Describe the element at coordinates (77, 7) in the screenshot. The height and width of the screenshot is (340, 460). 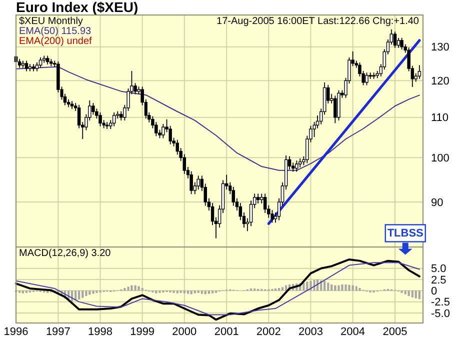
I see `chart-title: Euro Index ($XEU)` at that location.